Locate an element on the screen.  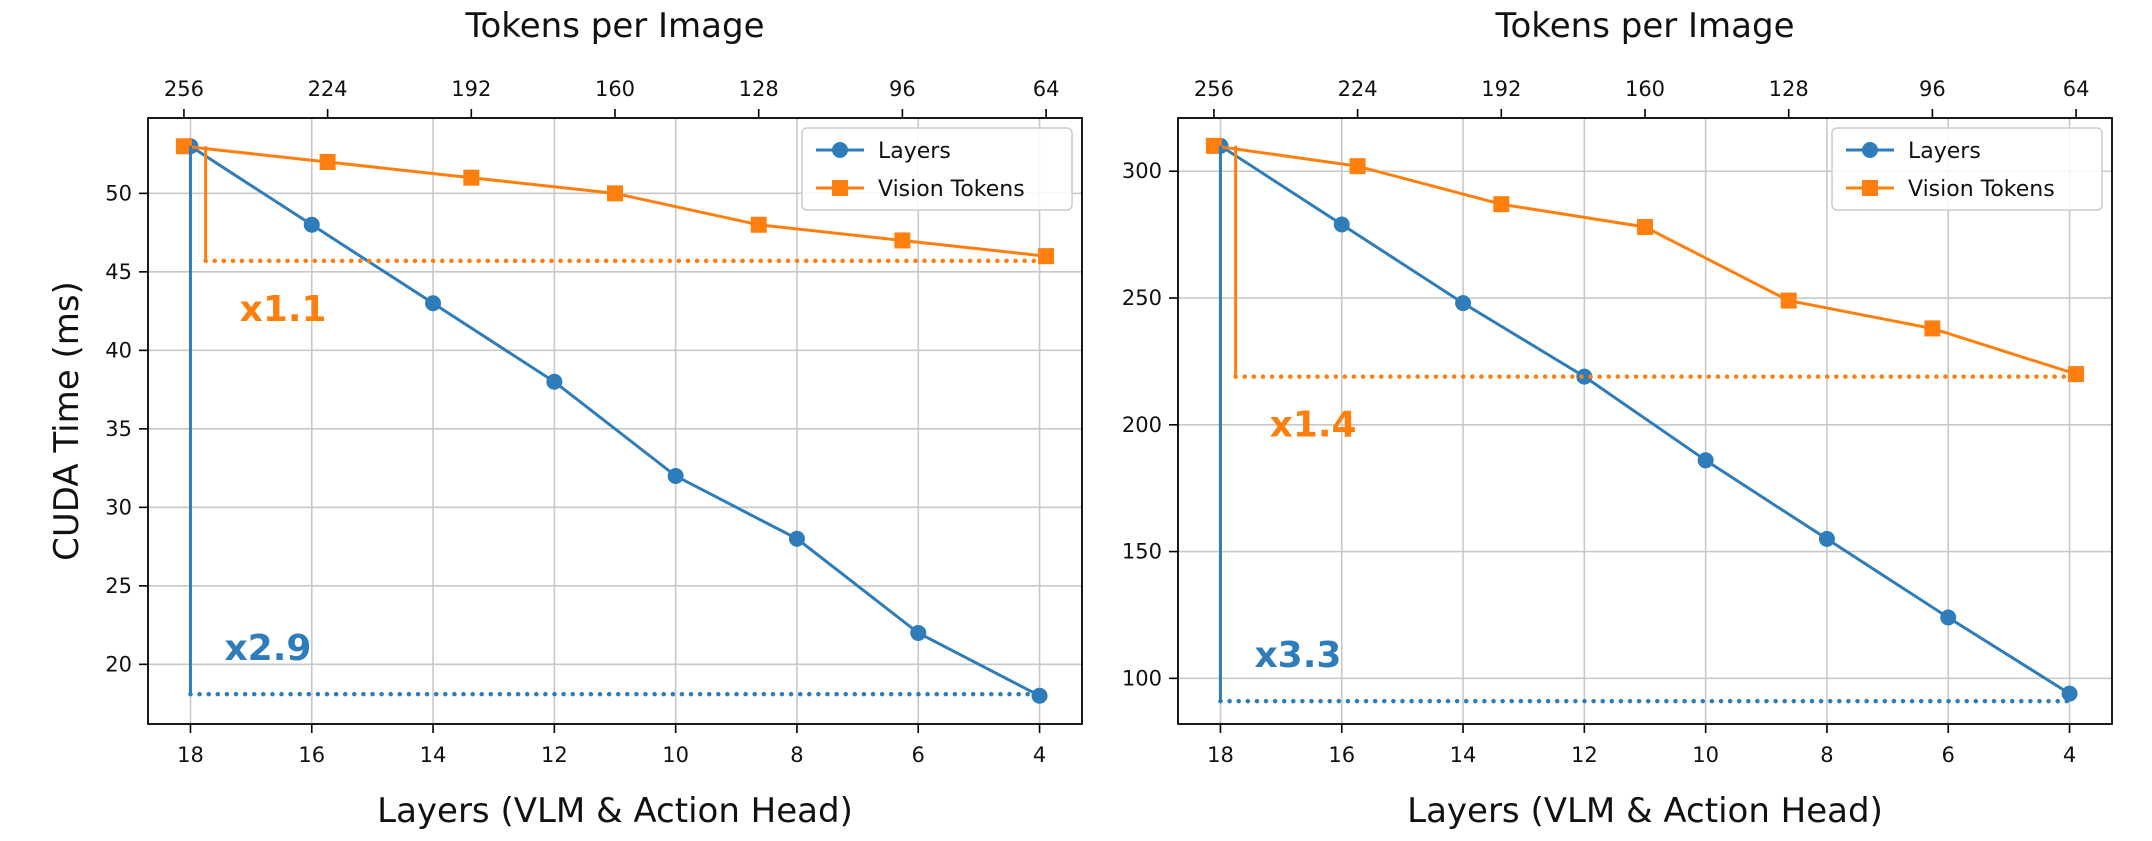
y-tick-label: 35 is located at coordinates (118, 429).